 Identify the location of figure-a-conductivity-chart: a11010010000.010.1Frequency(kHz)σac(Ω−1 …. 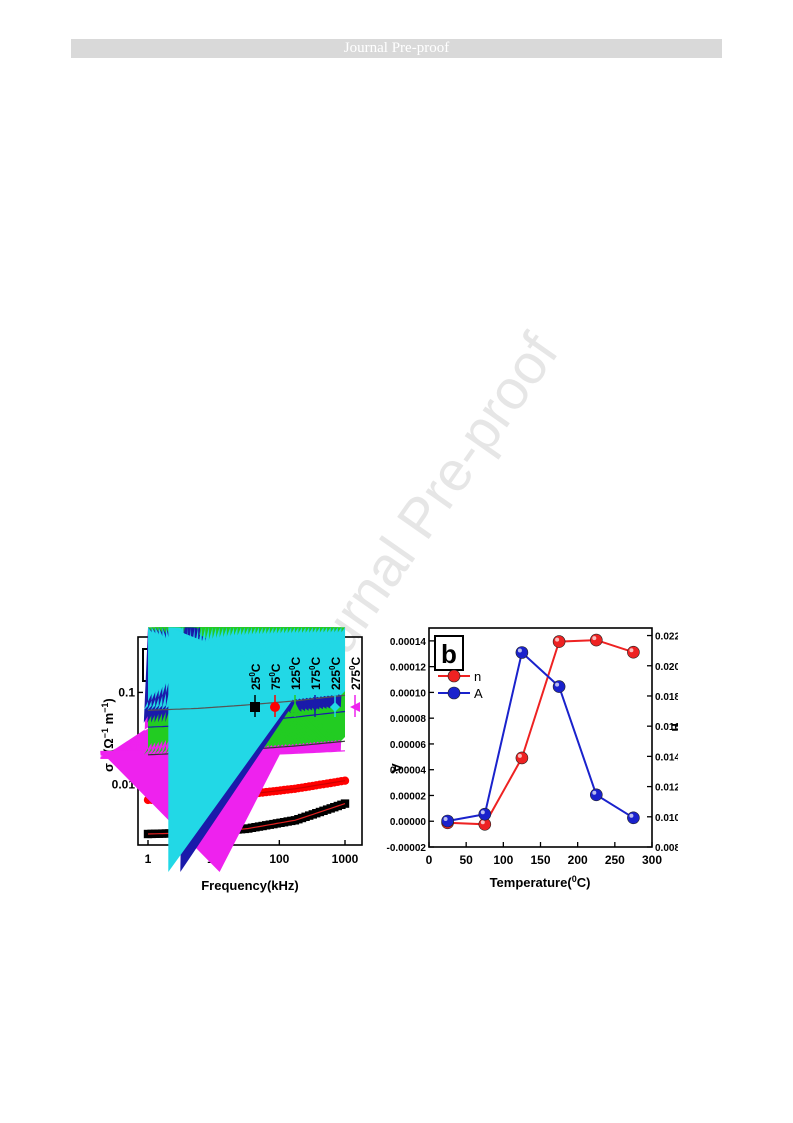
(231, 760).